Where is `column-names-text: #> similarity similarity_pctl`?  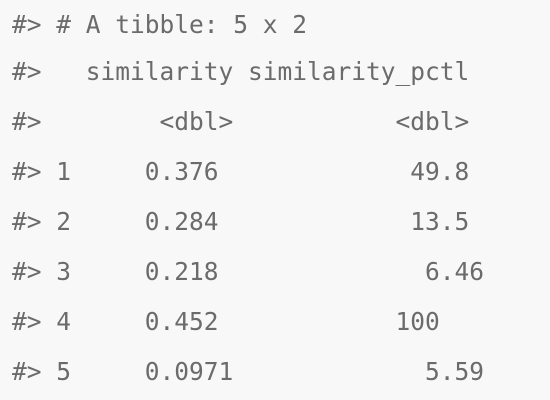
column-names-text: #> similarity similarity_pctl is located at coordinates (241, 71).